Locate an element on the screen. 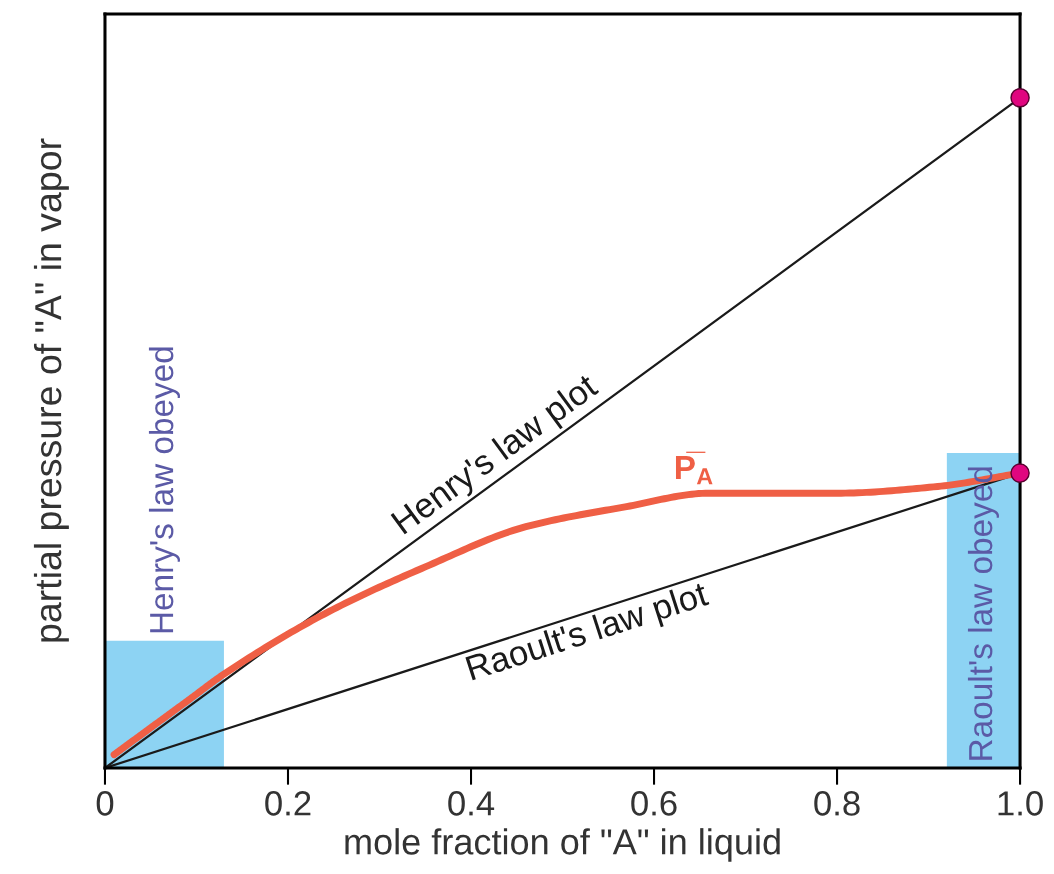 The image size is (1054, 874). x-tick-label: 0 is located at coordinates (105, 803).